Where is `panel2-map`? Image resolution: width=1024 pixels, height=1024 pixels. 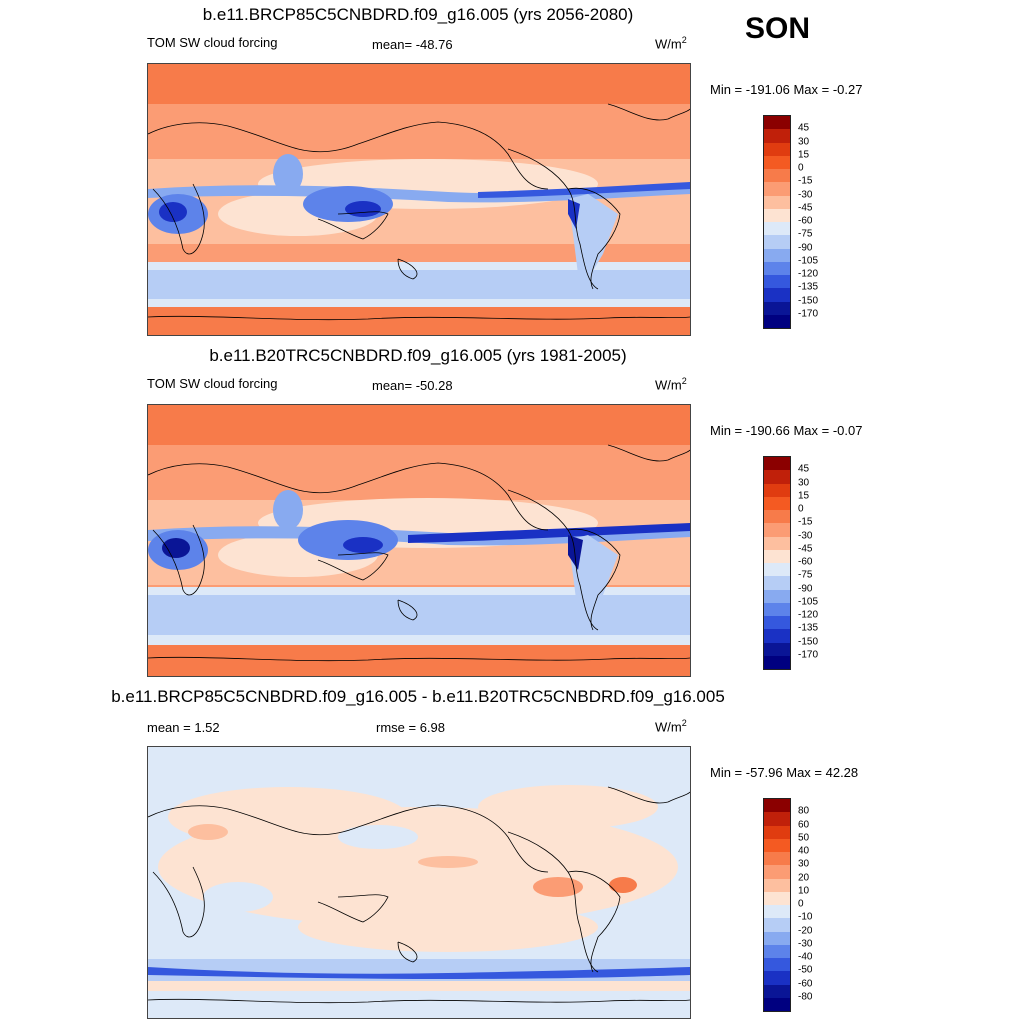
panel2-map is located at coordinates (419, 540).